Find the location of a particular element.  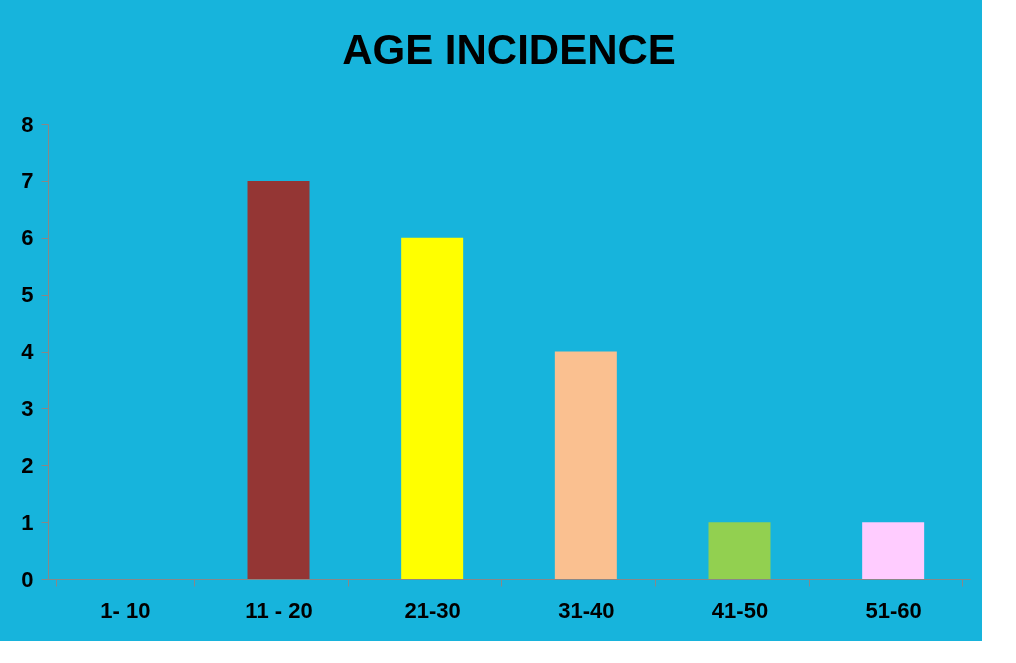

y-tick-label: 5 is located at coordinates (27, 295).